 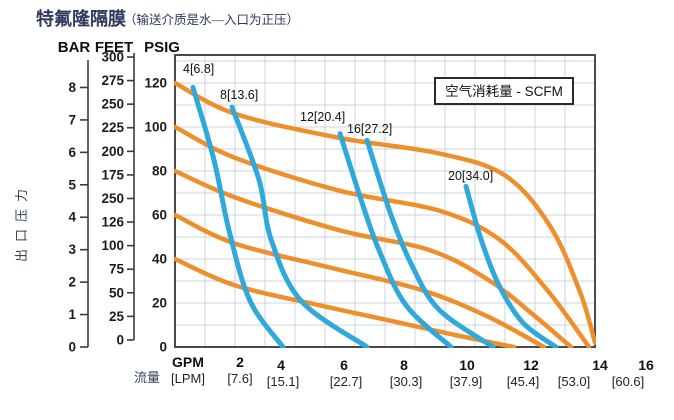 I want to click on legend-label: 空气消耗量 - SCFM, so click(x=504, y=91).